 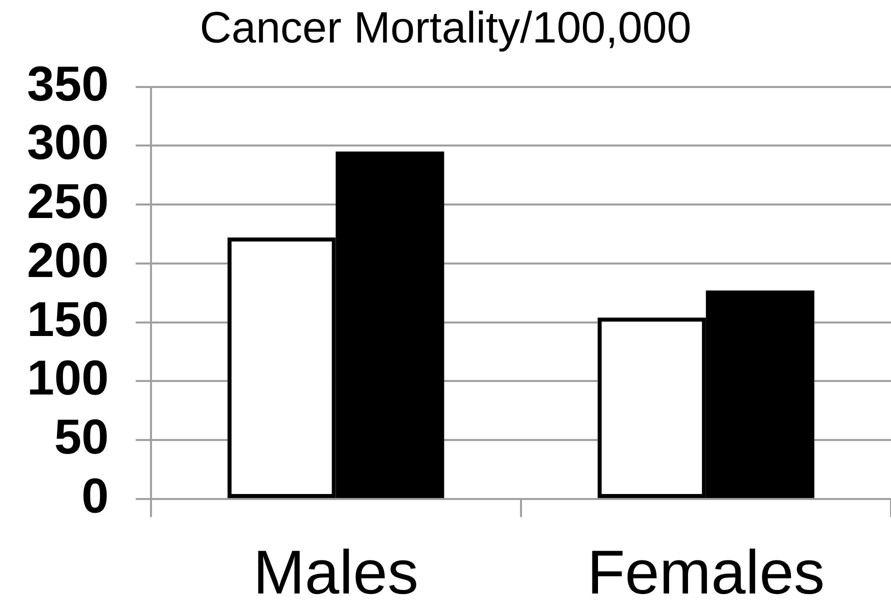 What do you see at coordinates (67, 261) in the screenshot?
I see `y-tick-label: 200` at bounding box center [67, 261].